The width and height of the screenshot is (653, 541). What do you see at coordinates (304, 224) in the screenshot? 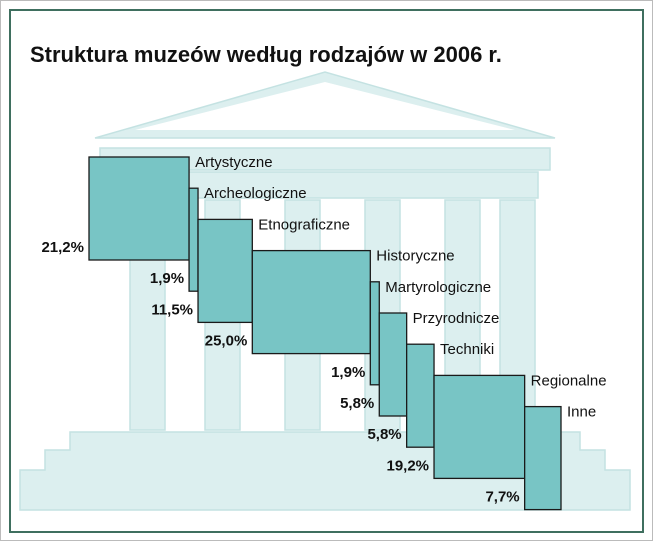
I see `category-label: Etnograficzne` at bounding box center [304, 224].